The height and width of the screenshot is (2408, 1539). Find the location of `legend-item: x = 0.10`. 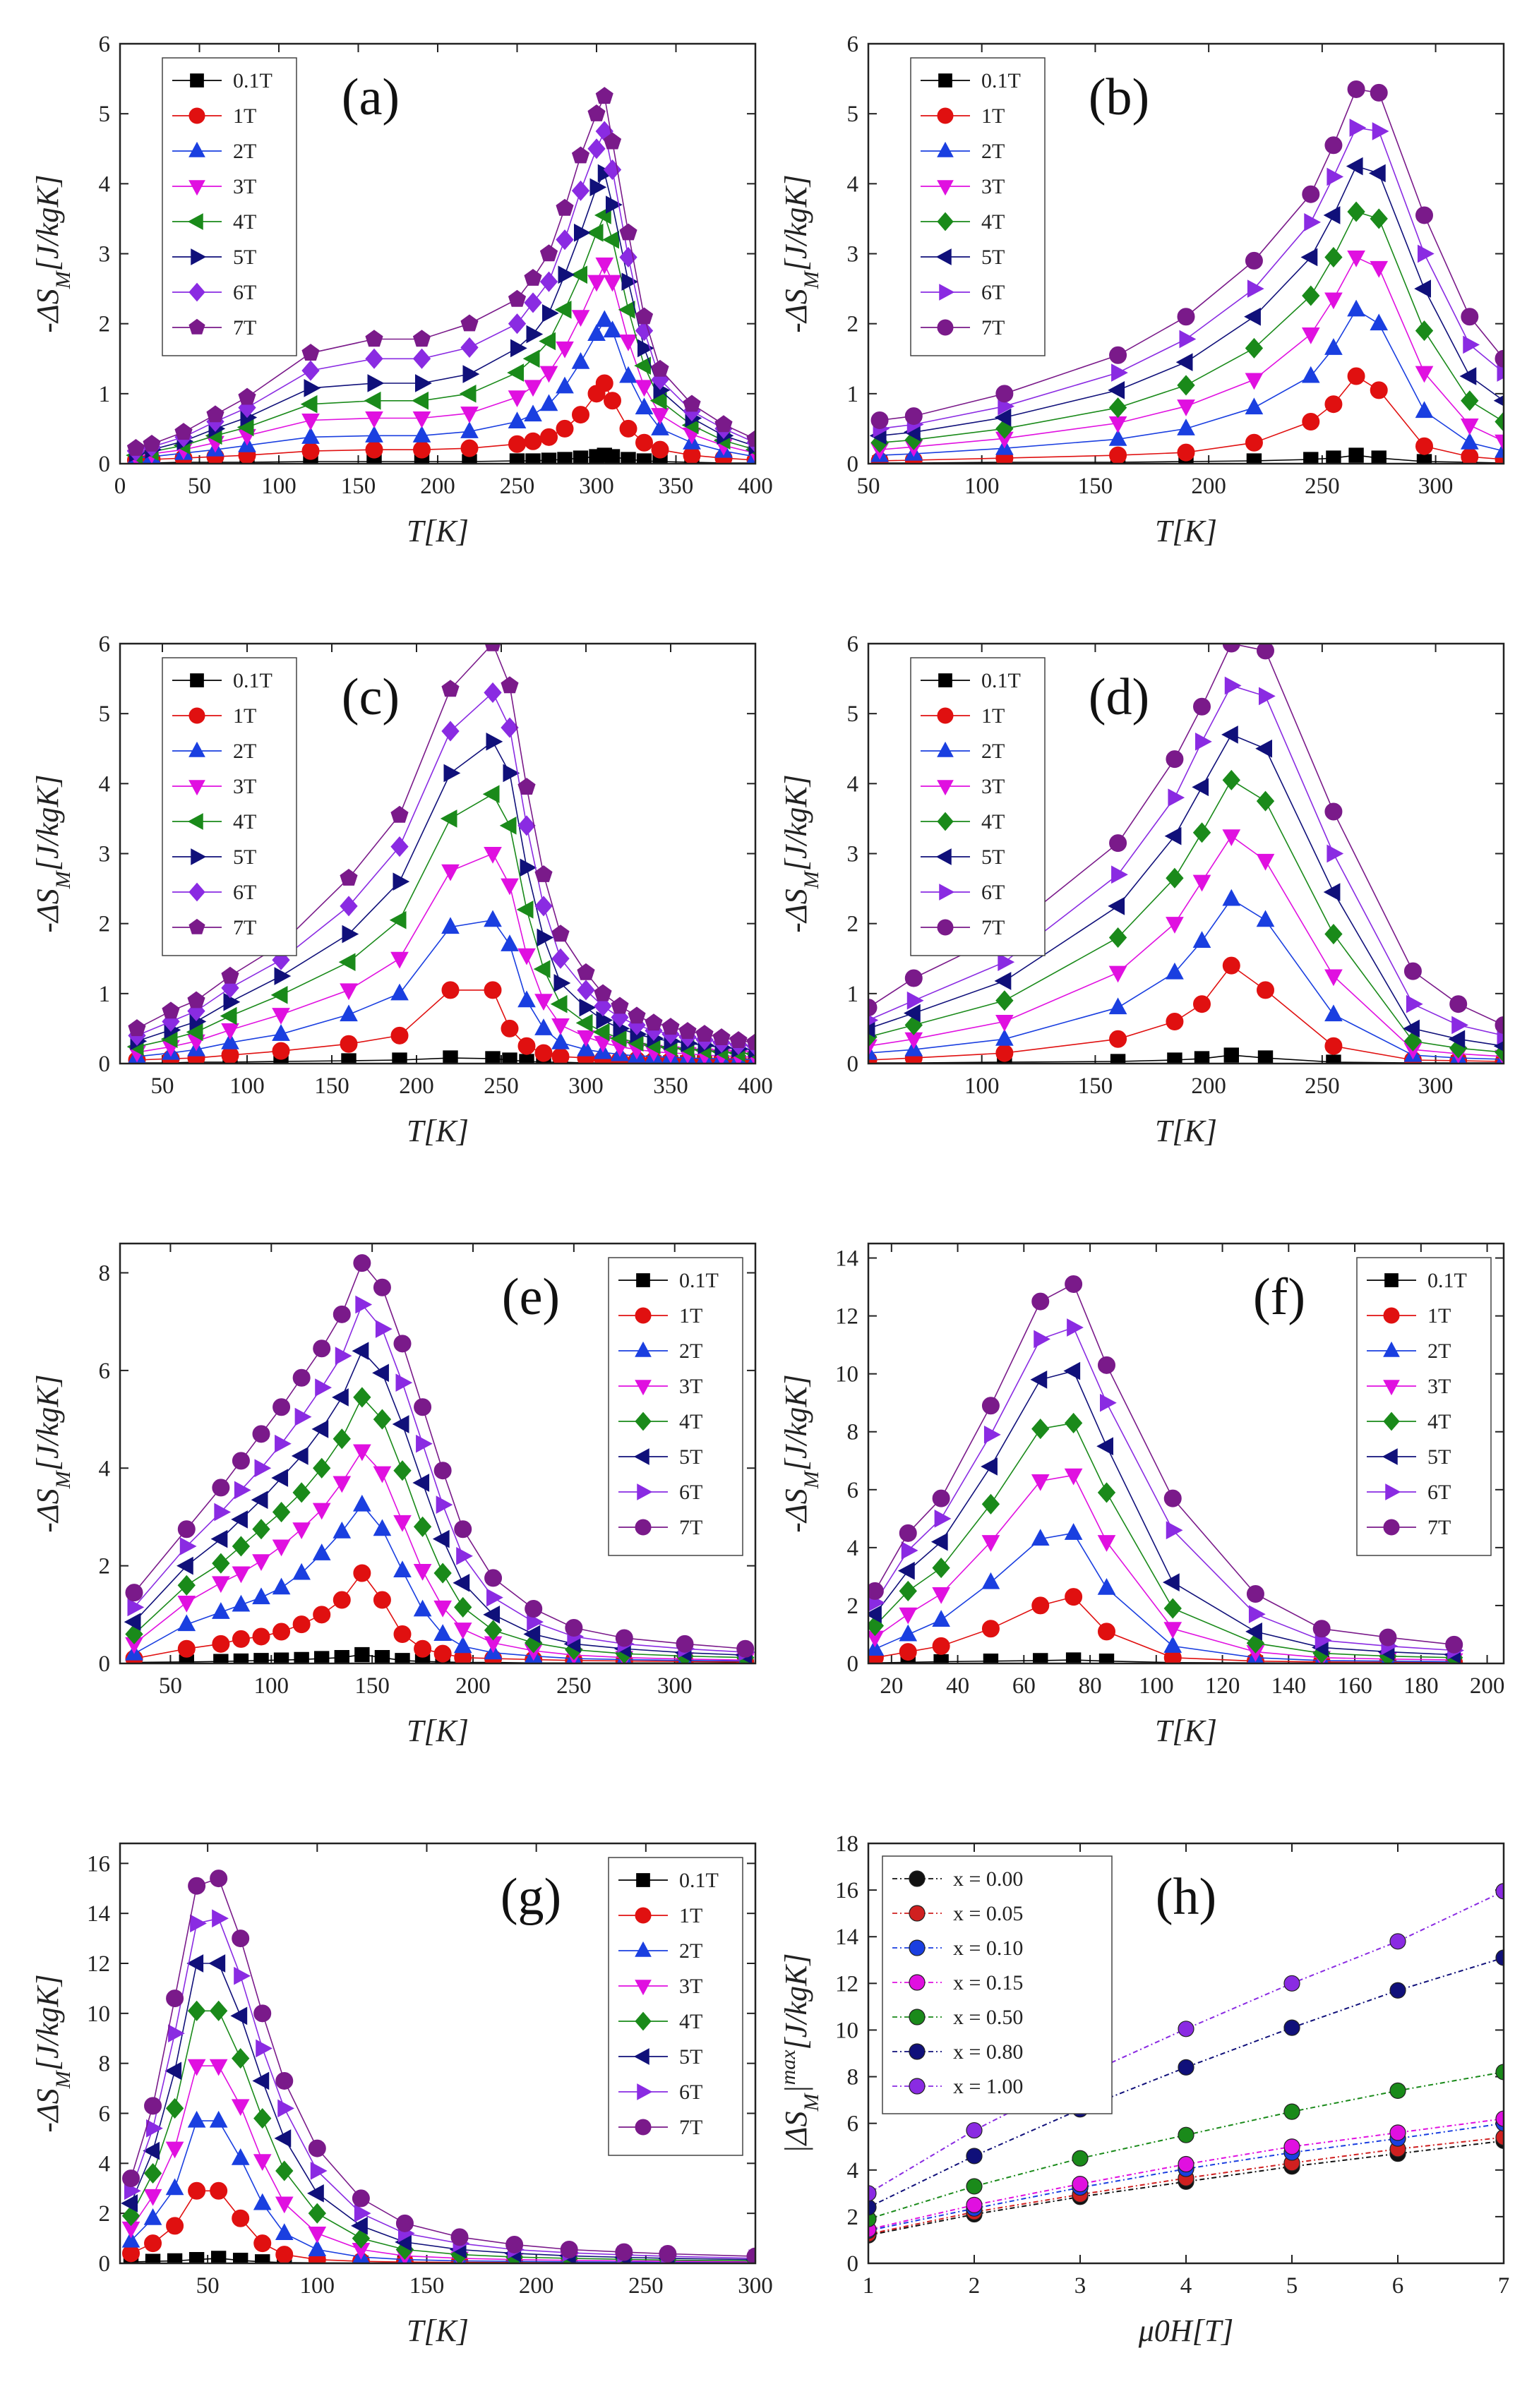

legend-item: x = 0.10 is located at coordinates (957, 1948).